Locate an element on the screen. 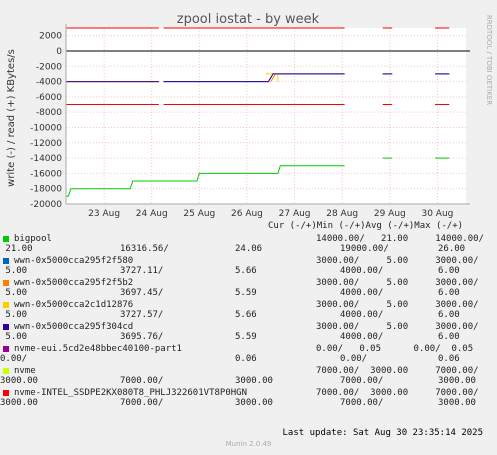 The height and width of the screenshot is (455, 497). legend-label: bigpool is located at coordinates (33, 239).